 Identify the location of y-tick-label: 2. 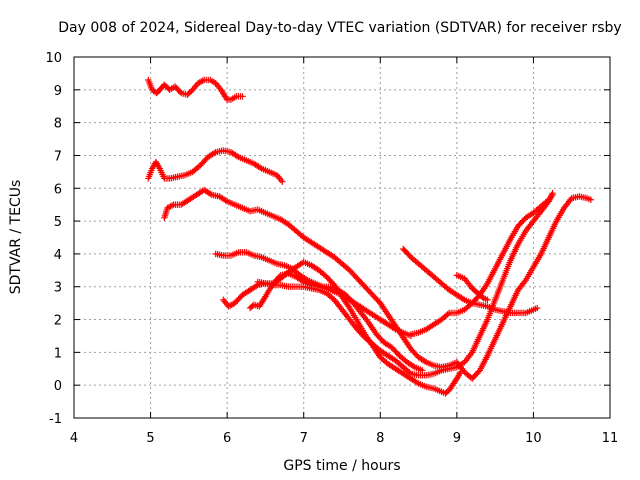
(58, 321).